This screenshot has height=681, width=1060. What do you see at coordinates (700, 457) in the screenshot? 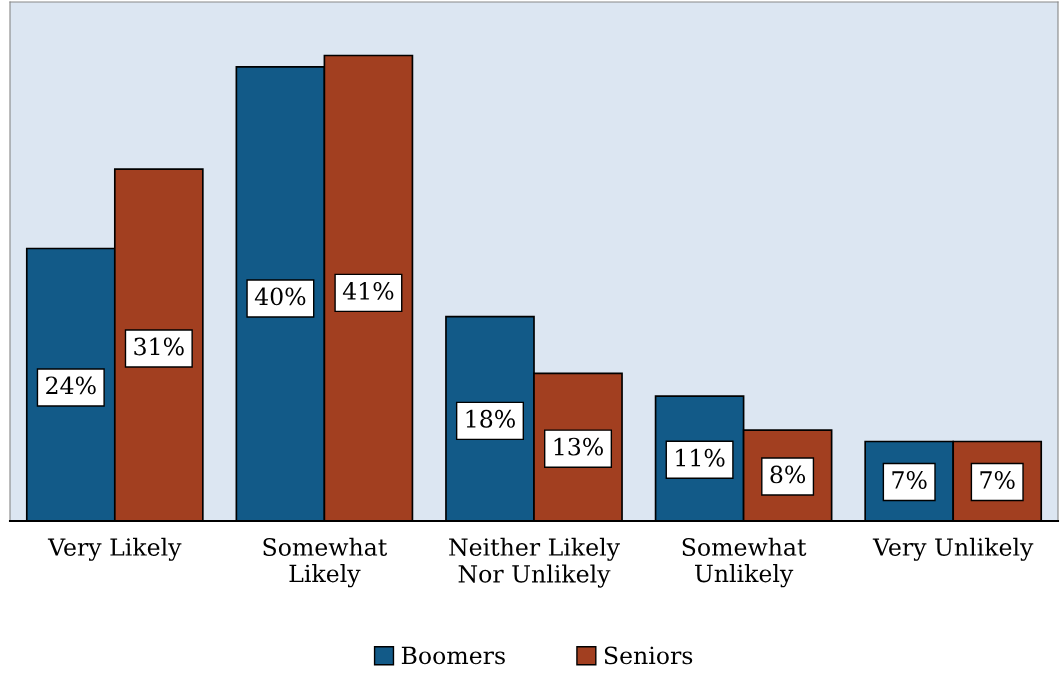
I see `data-label: 11%` at bounding box center [700, 457].